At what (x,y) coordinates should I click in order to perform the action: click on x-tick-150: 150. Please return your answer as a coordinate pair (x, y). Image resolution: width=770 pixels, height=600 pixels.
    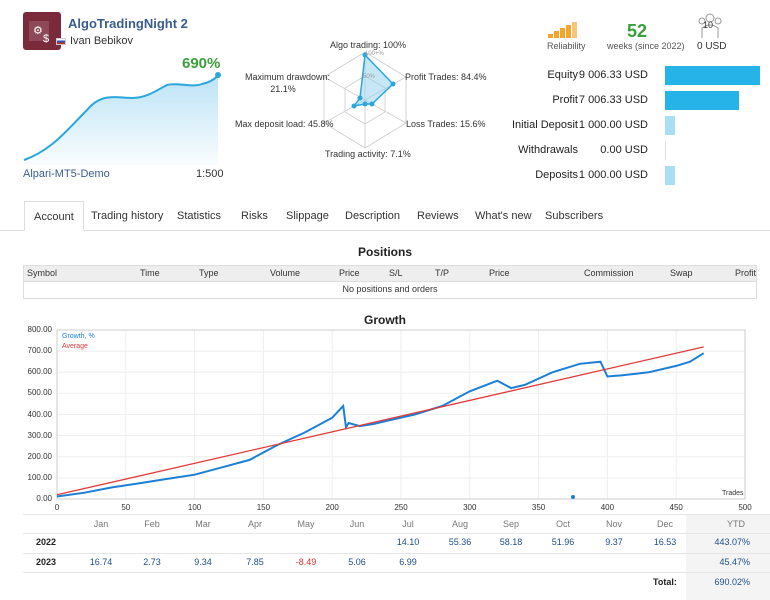
    Looking at the image, I should click on (263, 507).